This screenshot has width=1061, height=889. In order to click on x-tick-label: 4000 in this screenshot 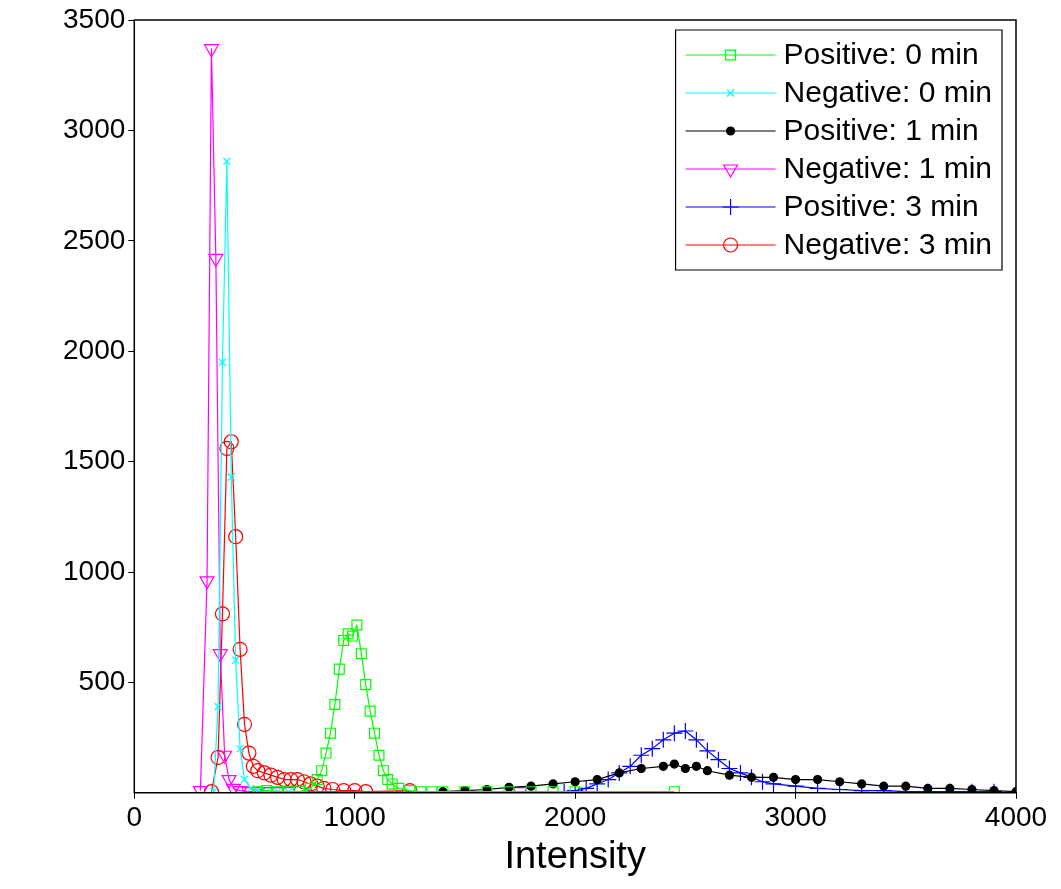, I will do `click(1016, 817)`.